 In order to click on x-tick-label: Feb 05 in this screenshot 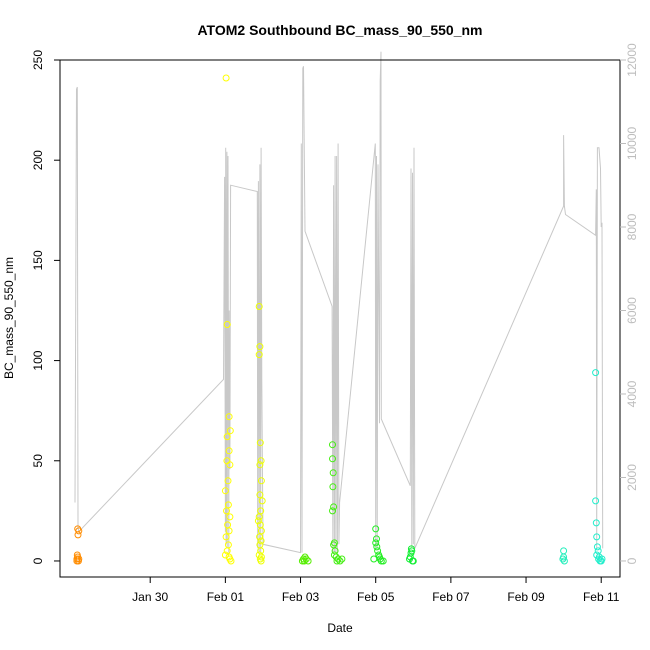, I will do `click(376, 597)`.